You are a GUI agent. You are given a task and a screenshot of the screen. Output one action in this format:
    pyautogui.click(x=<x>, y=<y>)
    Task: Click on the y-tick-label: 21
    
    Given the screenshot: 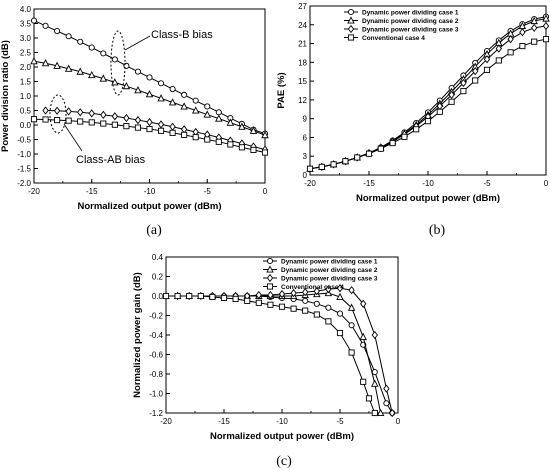 What is the action you would take?
    pyautogui.click(x=302, y=44)
    